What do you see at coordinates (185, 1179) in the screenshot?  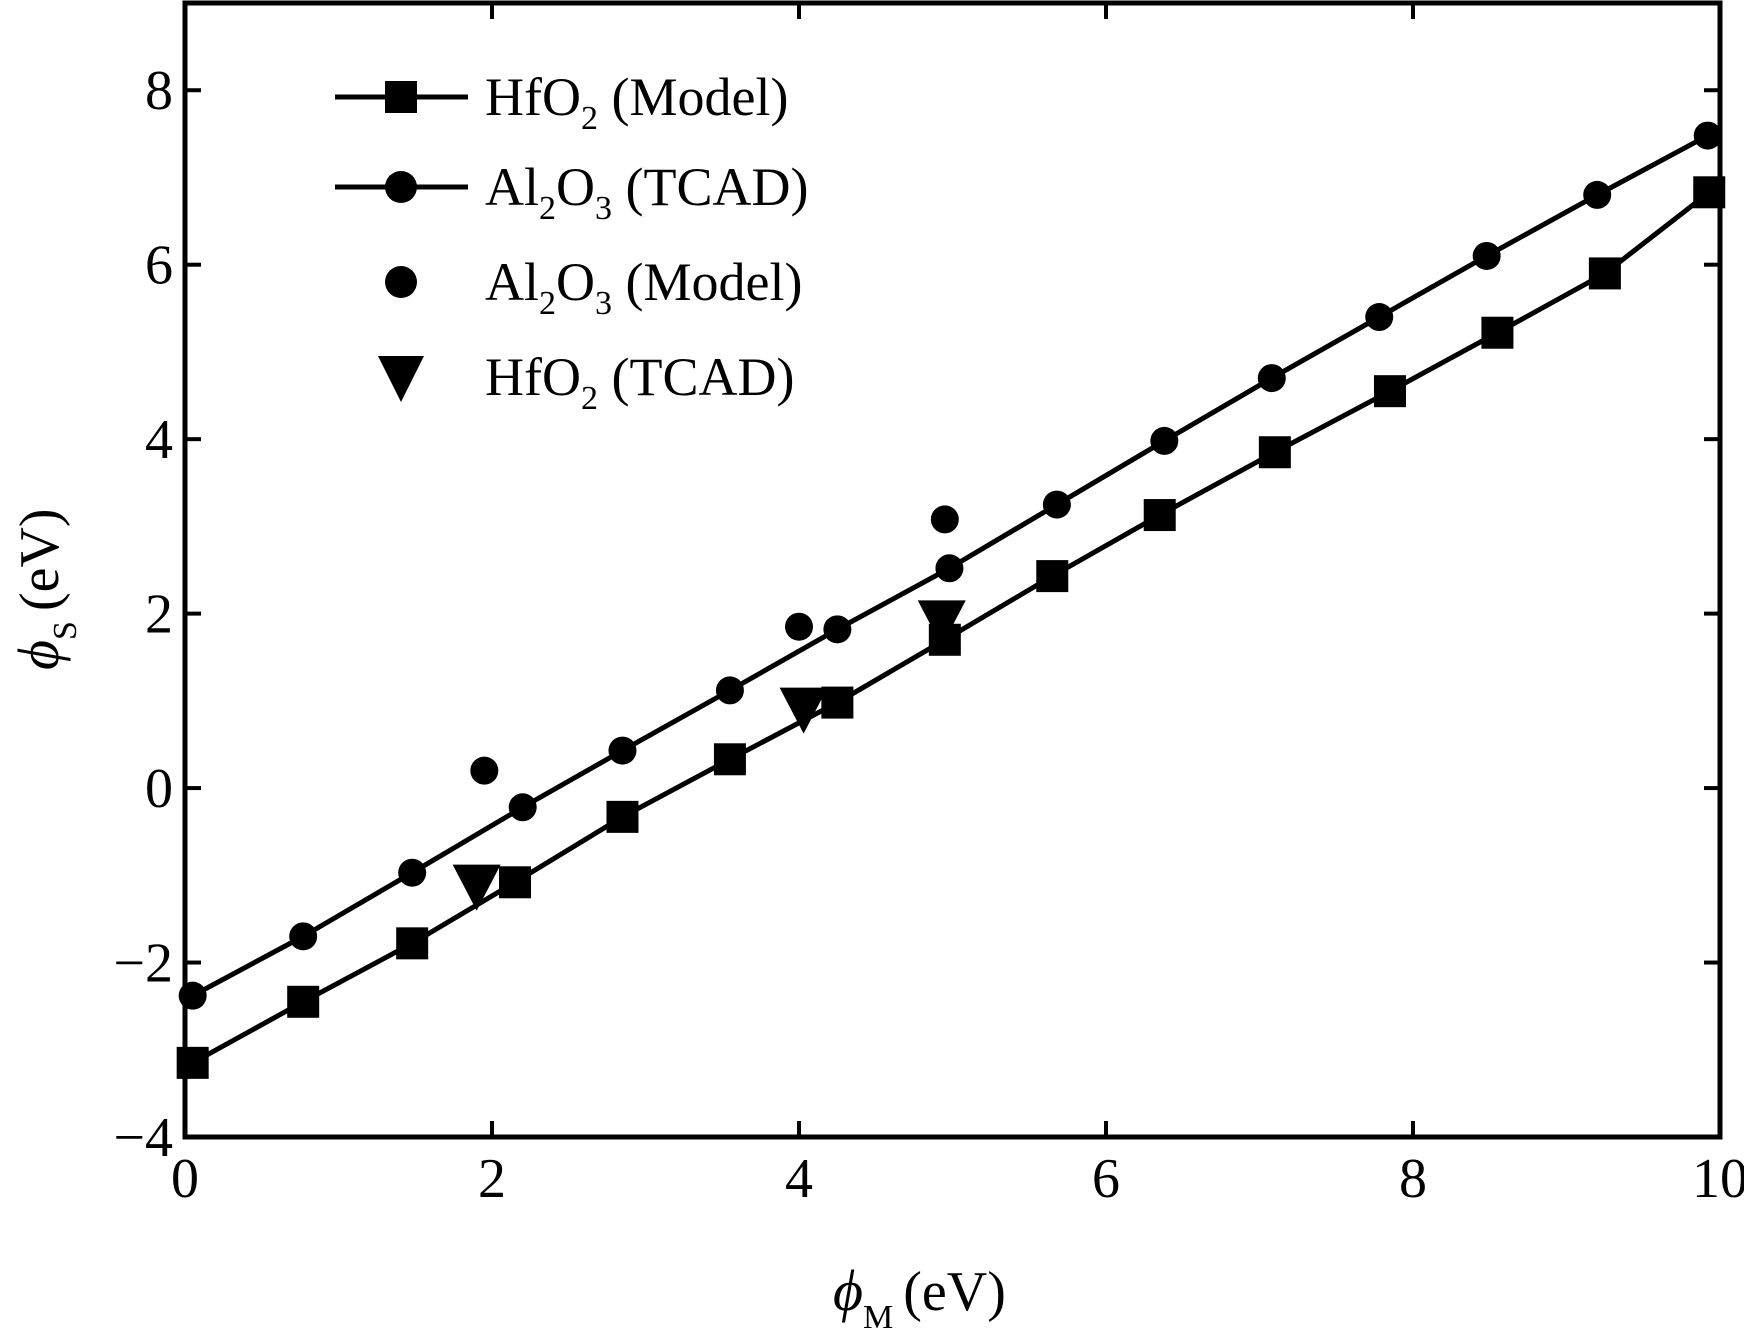 I see `x-tick-label: 0` at bounding box center [185, 1179].